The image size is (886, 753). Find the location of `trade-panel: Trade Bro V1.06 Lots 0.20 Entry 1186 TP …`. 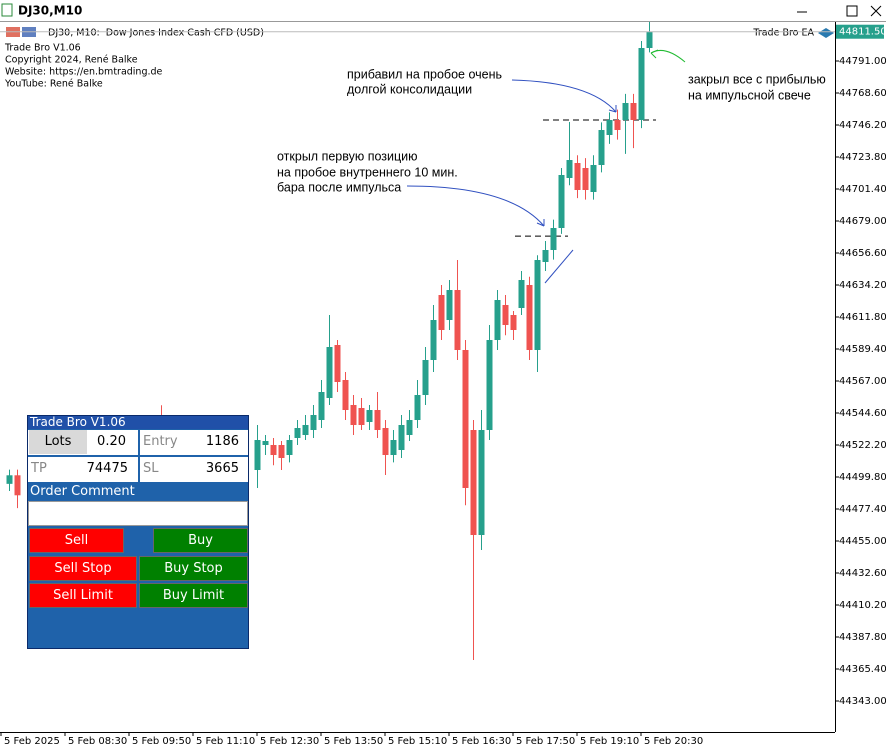

trade-panel: Trade Bro V1.06 Lots 0.20 Entry 1186 TP … is located at coordinates (138, 532).